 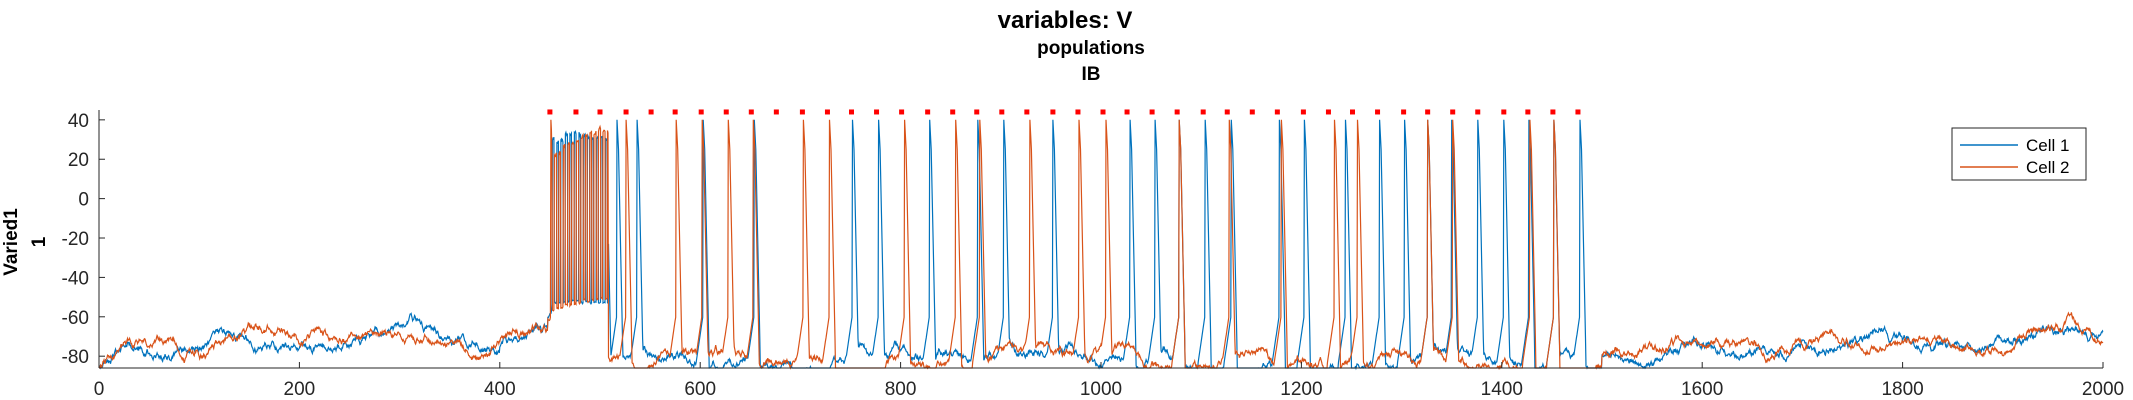 What do you see at coordinates (1091, 74) in the screenshot?
I see `chart-subtitle-line-2: IB` at bounding box center [1091, 74].